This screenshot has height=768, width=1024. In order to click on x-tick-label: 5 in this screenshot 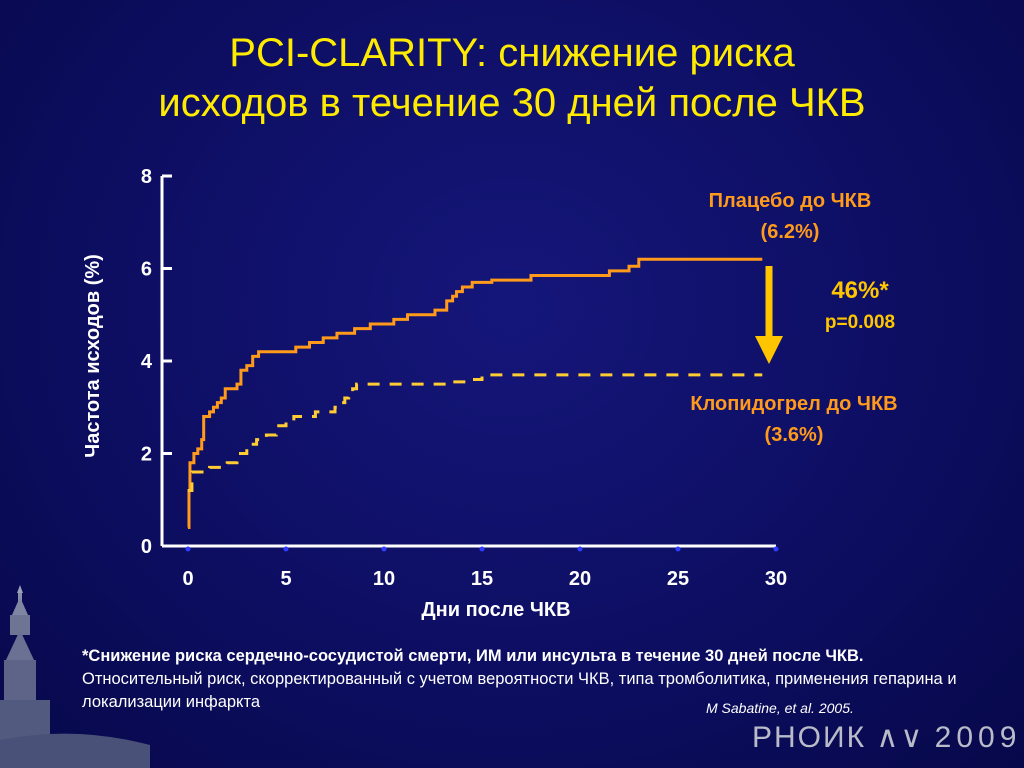, I will do `click(285, 579)`.